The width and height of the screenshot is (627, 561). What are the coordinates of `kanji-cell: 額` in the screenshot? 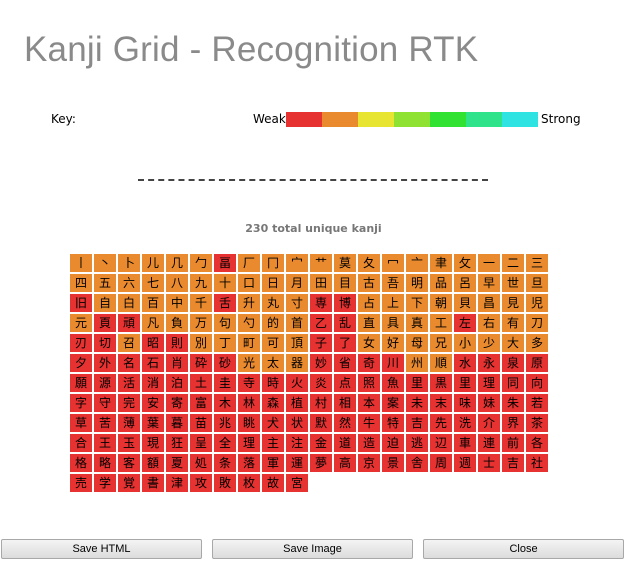 It's located at (153, 463).